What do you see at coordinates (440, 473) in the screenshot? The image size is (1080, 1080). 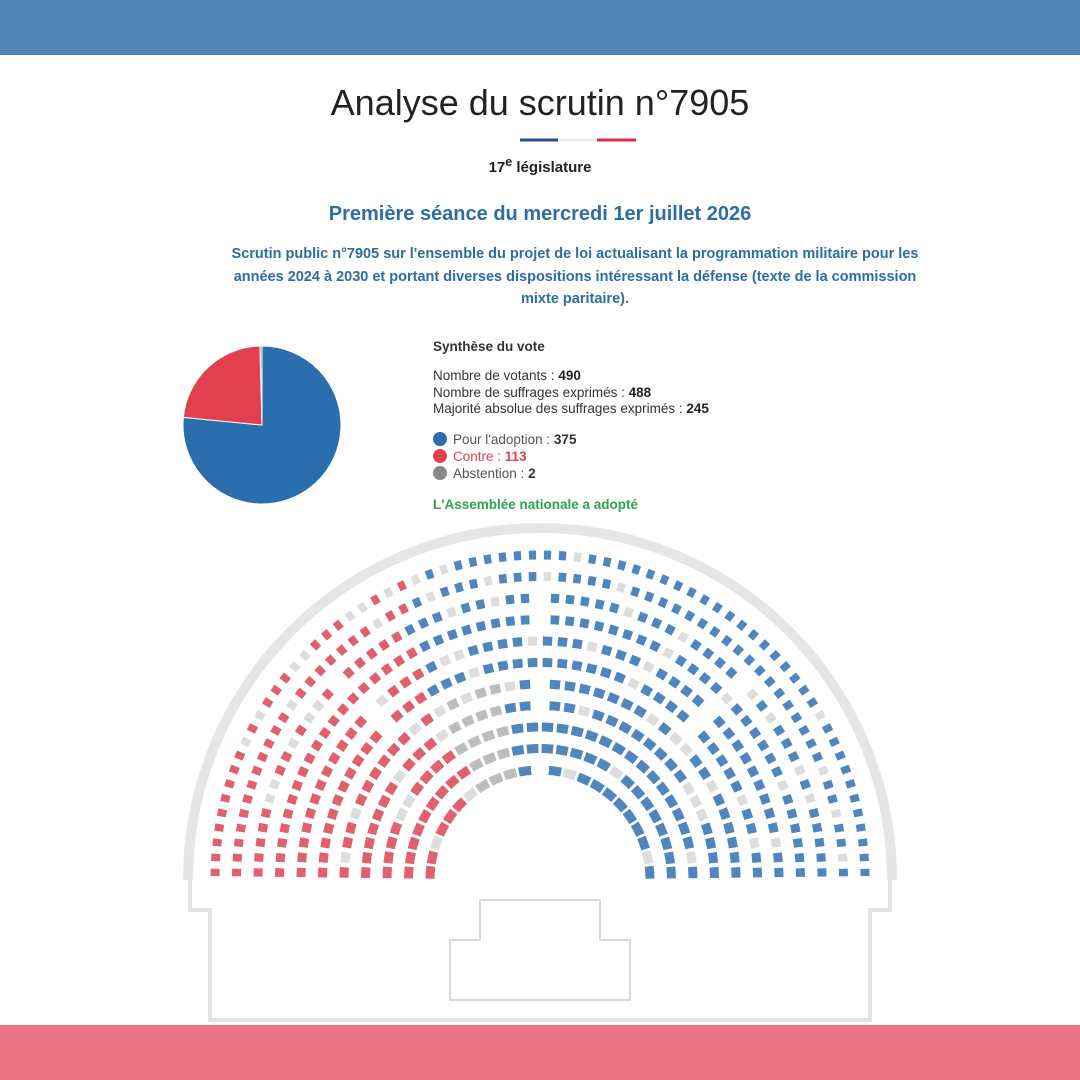 I see `legend-marker` at bounding box center [440, 473].